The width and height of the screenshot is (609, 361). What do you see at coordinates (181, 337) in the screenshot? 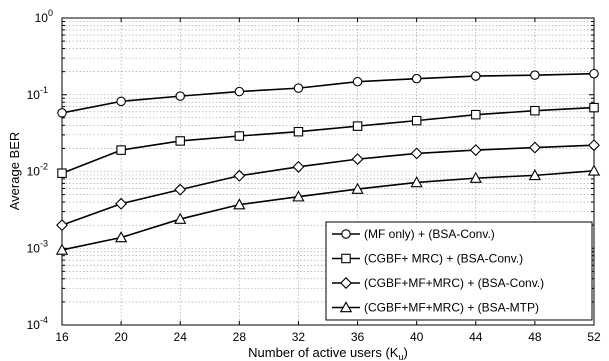
I see `x-tick-label: 24` at bounding box center [181, 337].